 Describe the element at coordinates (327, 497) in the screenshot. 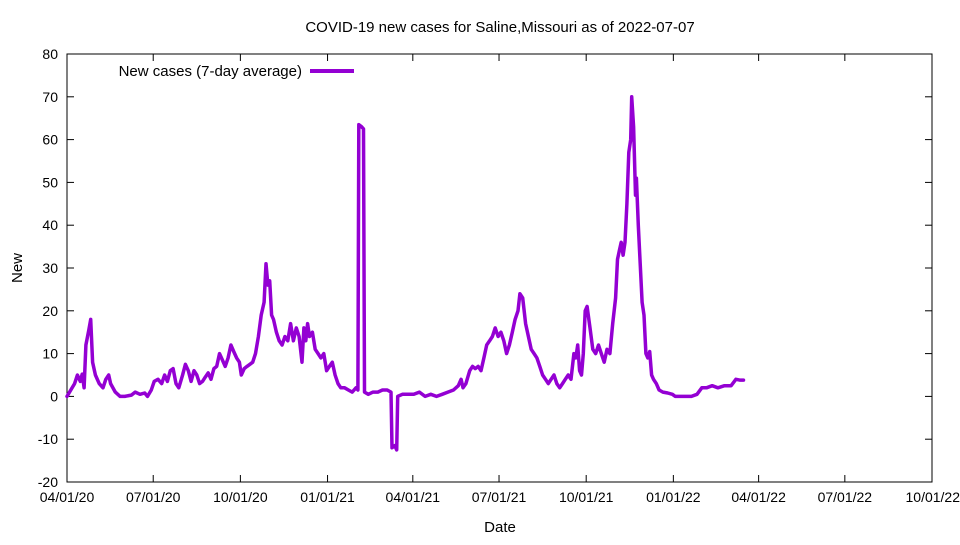

I see `x-tick-label: 01/01/21` at that location.